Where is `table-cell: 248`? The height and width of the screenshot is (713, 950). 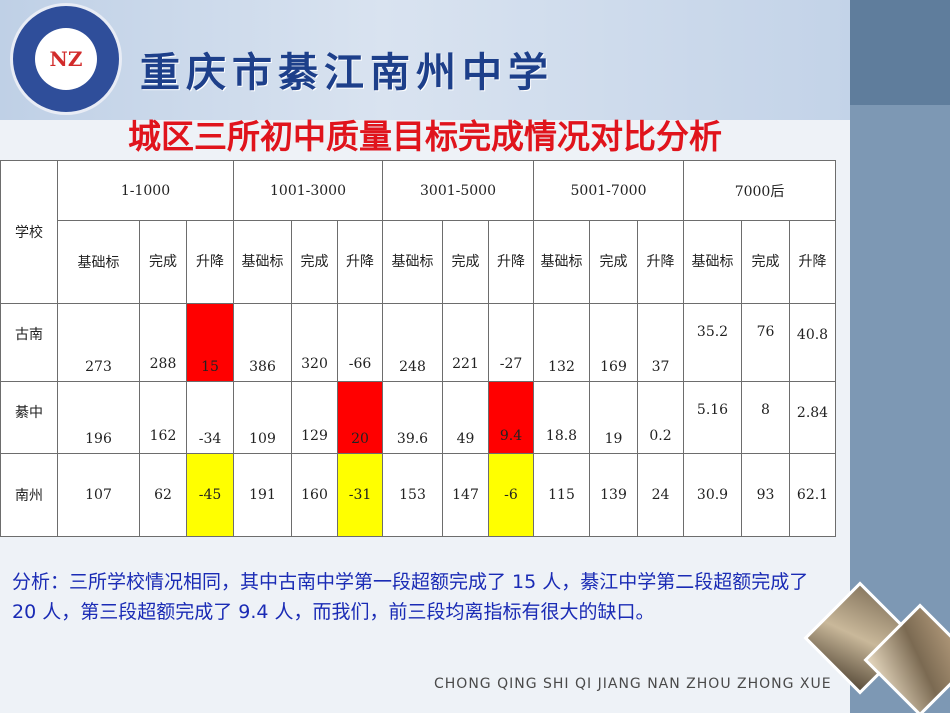
table-cell: 248 is located at coordinates (412, 342).